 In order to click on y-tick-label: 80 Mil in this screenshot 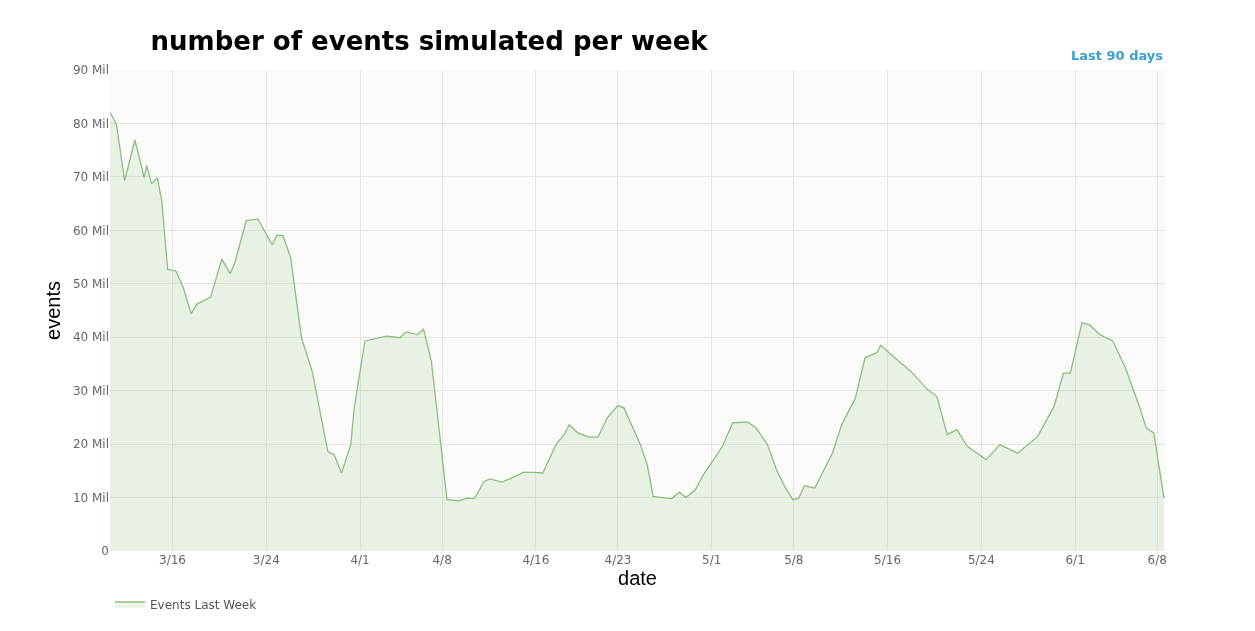, I will do `click(90, 123)`.